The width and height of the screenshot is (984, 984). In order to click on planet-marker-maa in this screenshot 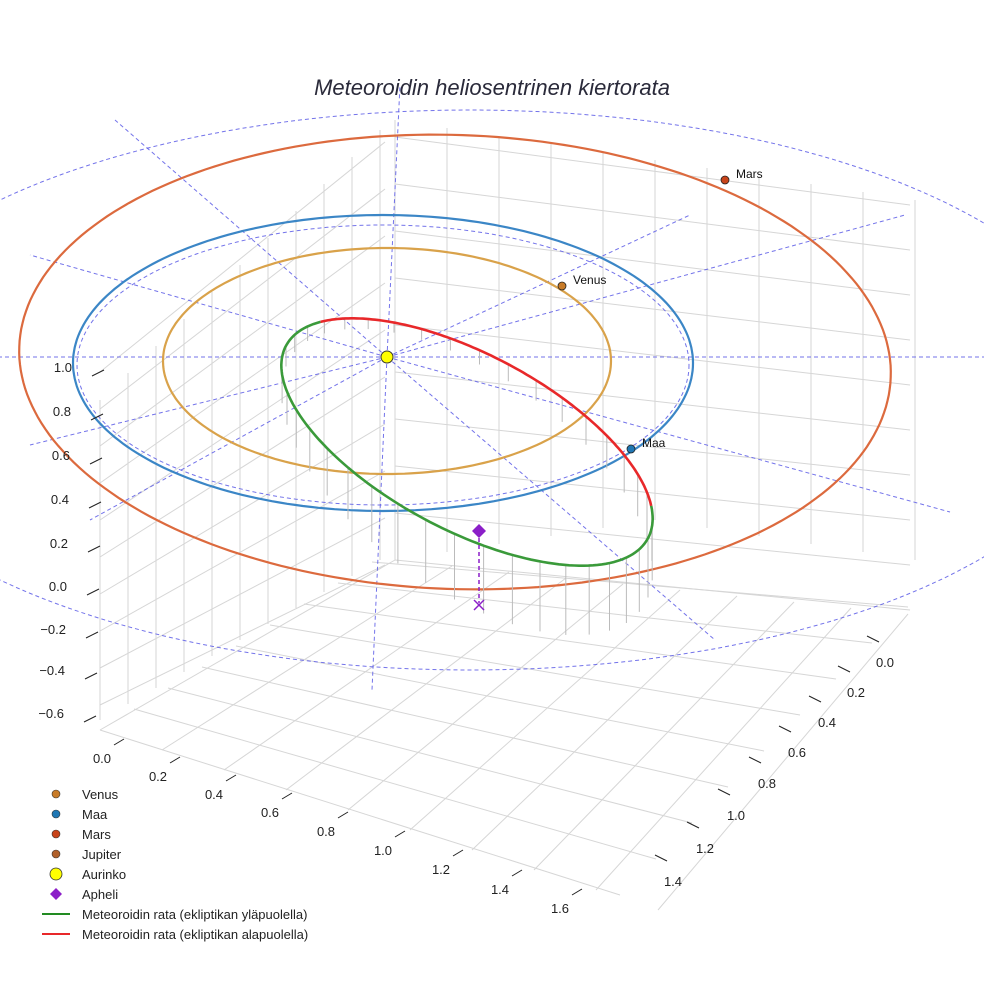, I will do `click(631, 449)`.